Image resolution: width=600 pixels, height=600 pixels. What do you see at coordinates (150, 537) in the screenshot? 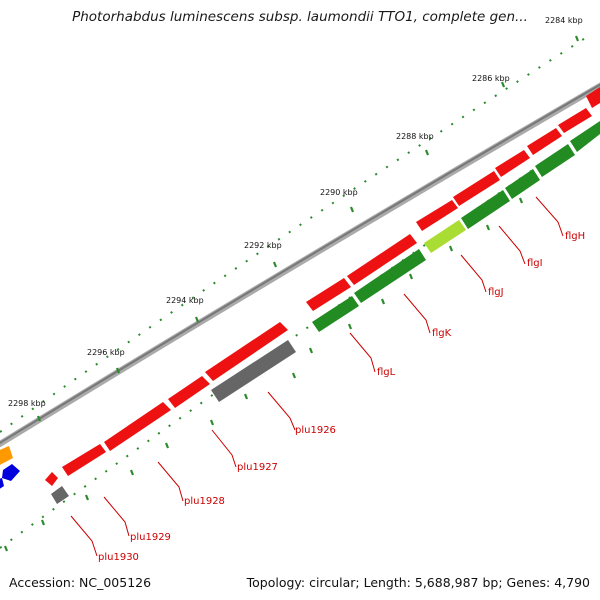
I see `gene-label-plu1929: plu1929` at bounding box center [150, 537].